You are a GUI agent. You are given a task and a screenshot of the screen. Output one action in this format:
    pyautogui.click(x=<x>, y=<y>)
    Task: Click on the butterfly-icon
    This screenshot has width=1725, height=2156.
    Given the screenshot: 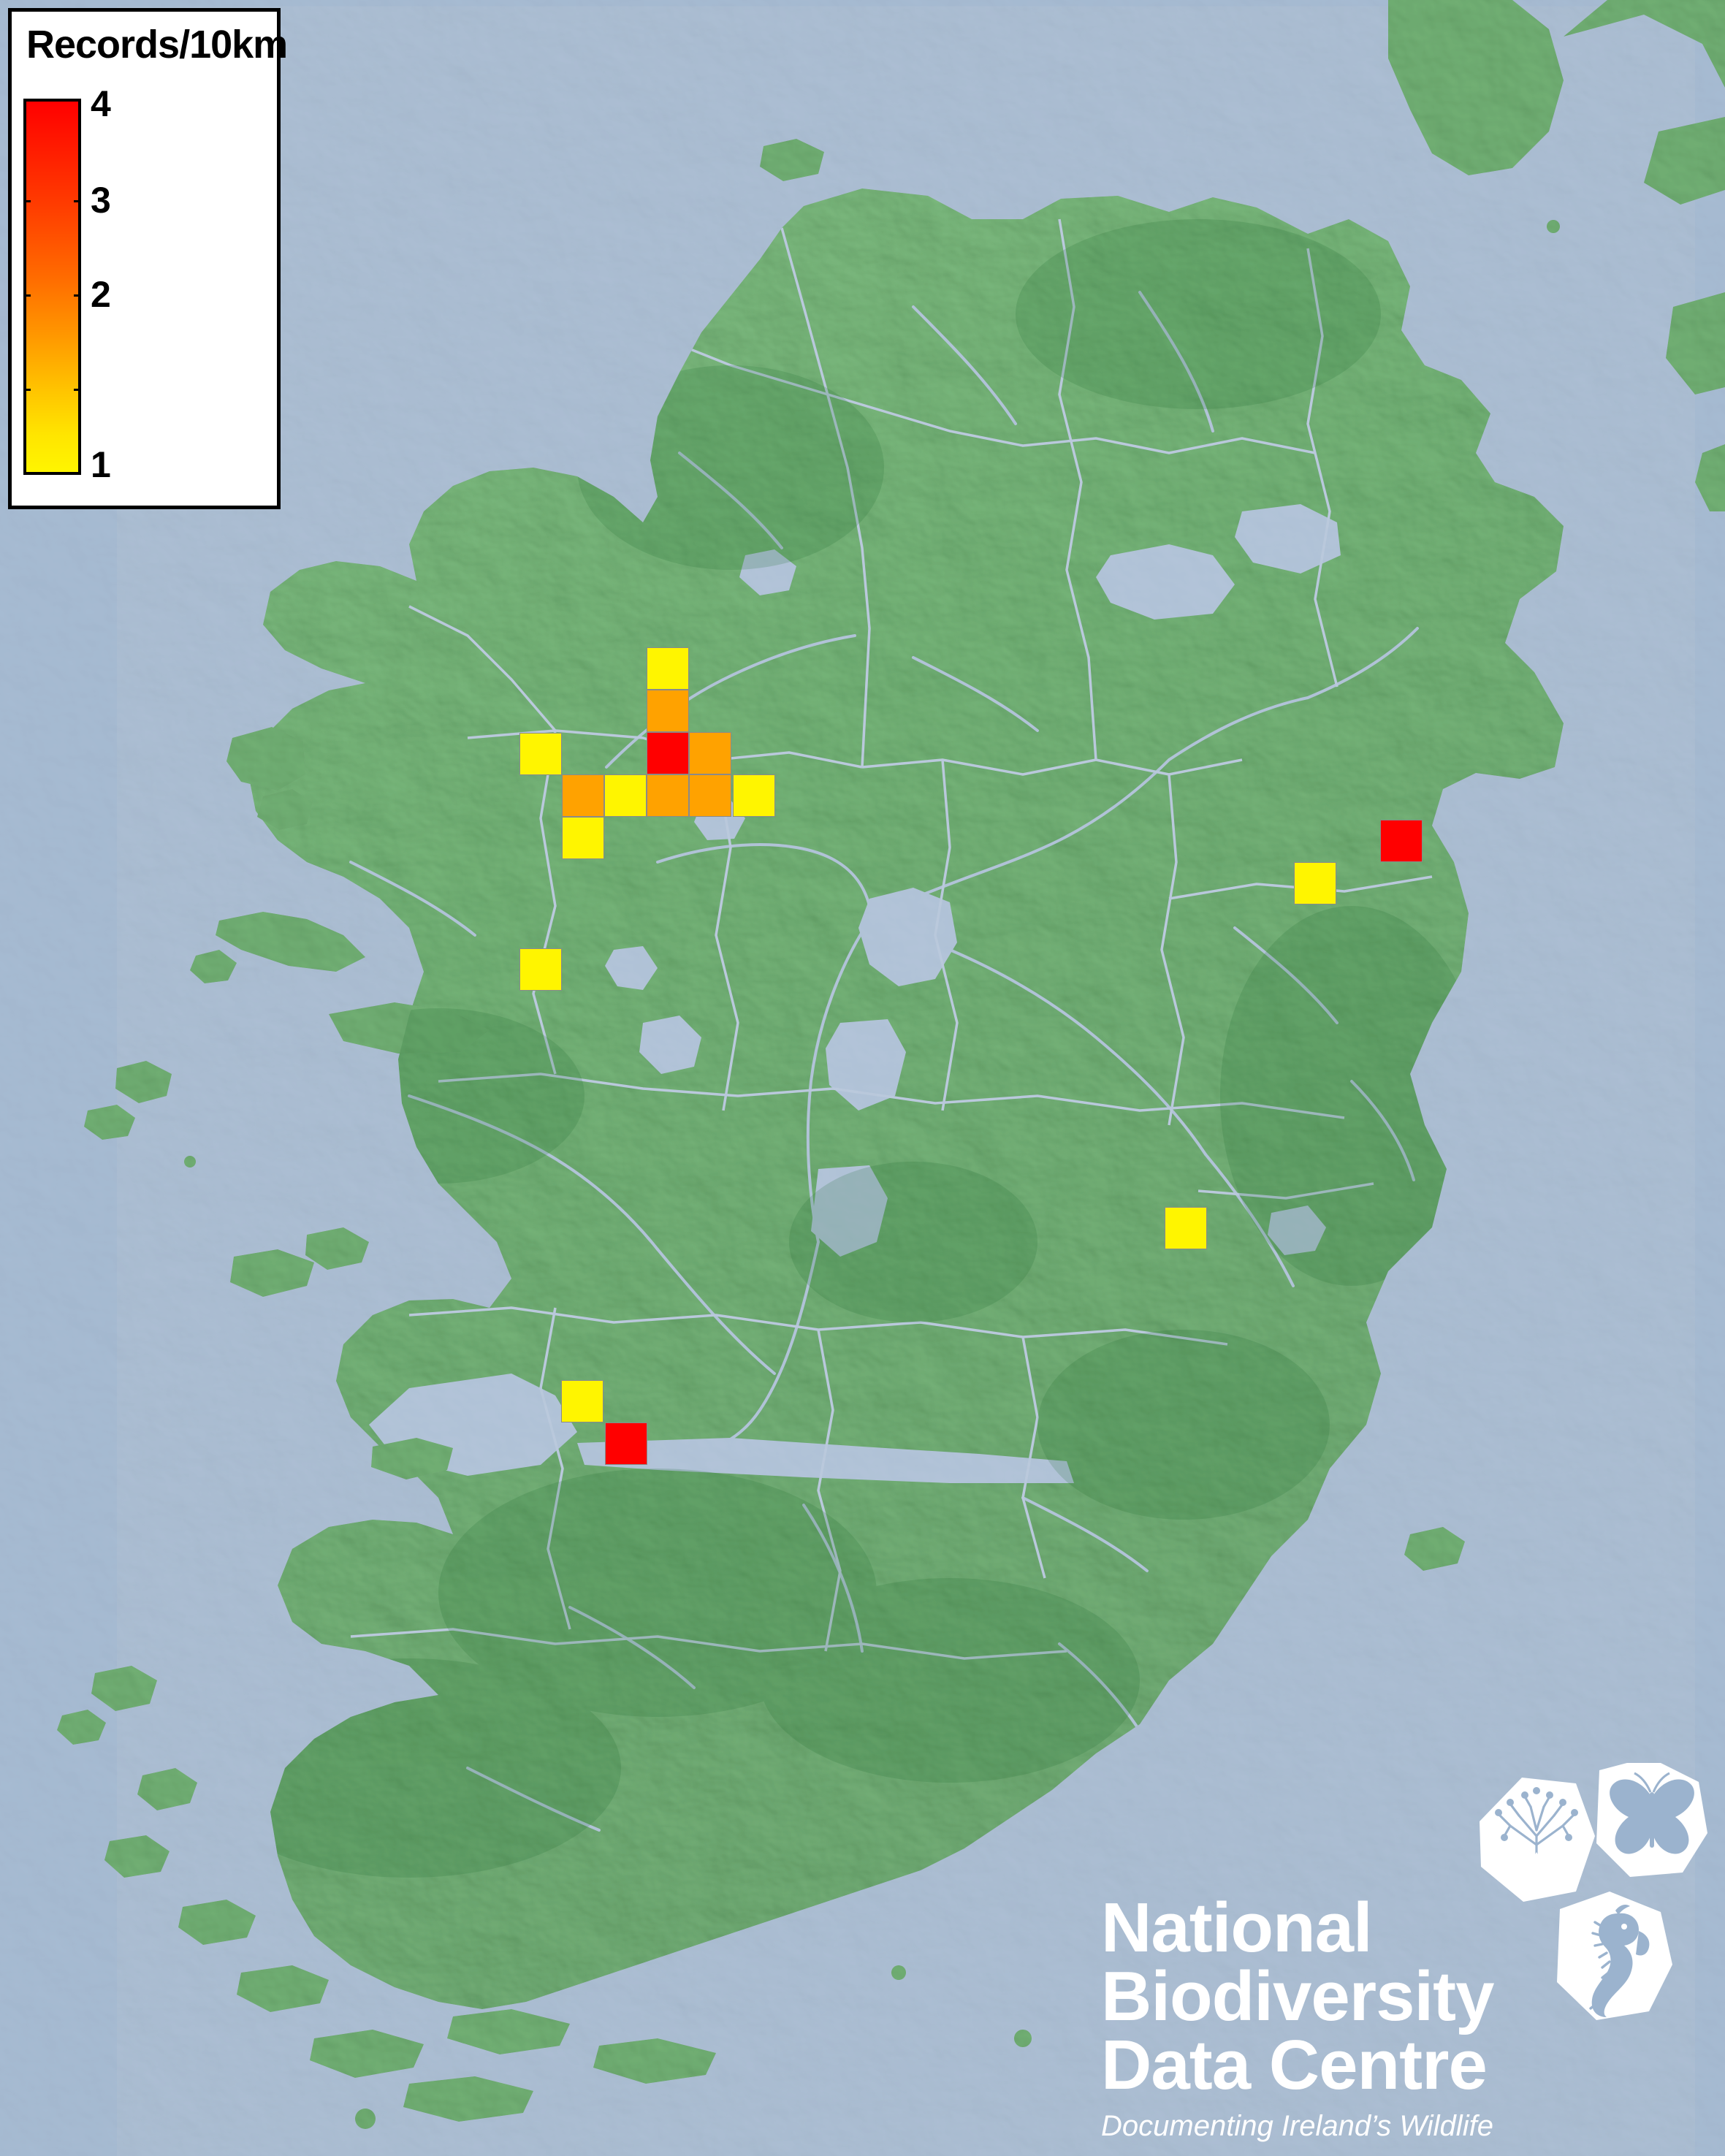 What is the action you would take?
    pyautogui.click(x=1651, y=1820)
    